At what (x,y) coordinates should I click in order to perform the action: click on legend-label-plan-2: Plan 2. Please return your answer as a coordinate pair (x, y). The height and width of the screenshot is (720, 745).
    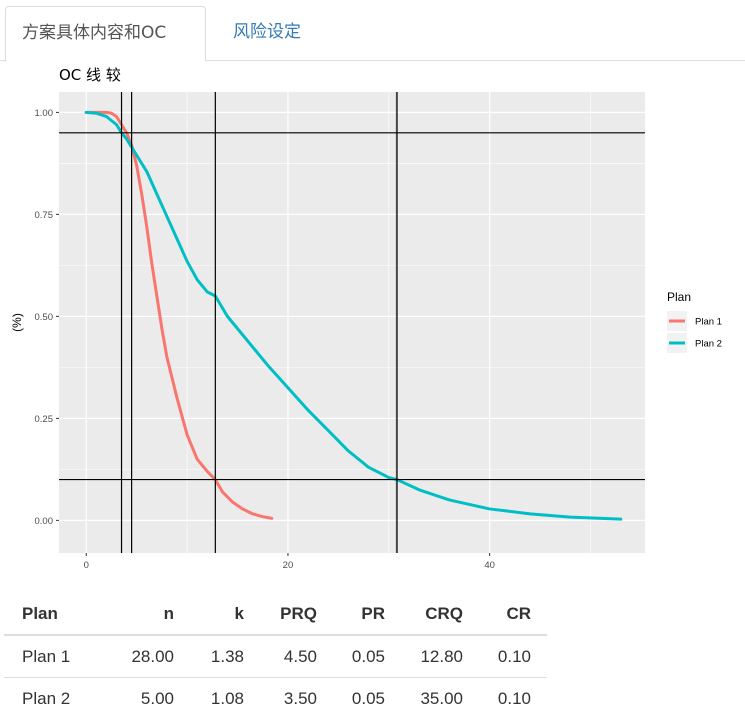
    Looking at the image, I should click on (708, 344).